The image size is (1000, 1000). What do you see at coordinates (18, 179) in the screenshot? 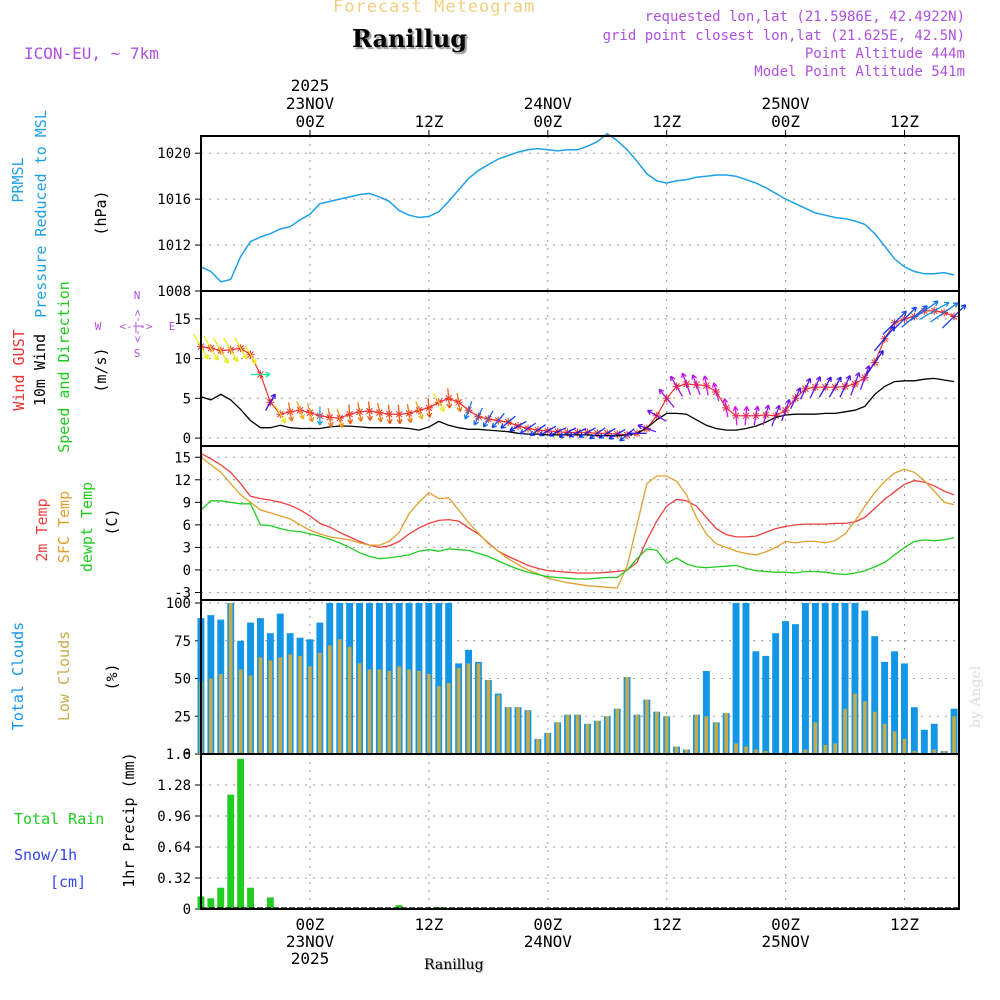
I see `pressure-label-prmsl: PRMSL` at bounding box center [18, 179].